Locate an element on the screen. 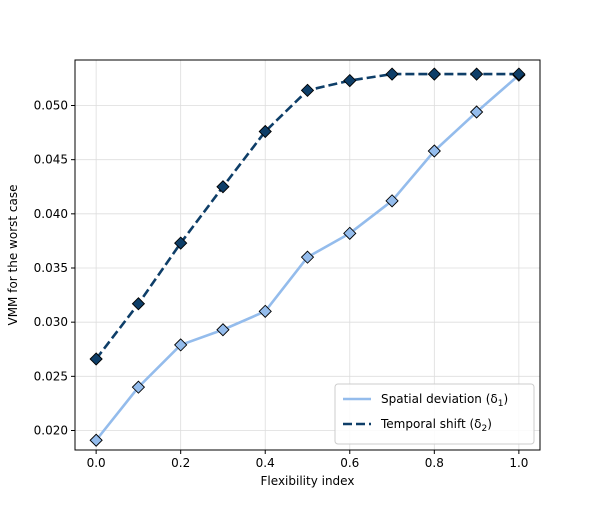  x-tick-label: 0.6 is located at coordinates (349, 463).